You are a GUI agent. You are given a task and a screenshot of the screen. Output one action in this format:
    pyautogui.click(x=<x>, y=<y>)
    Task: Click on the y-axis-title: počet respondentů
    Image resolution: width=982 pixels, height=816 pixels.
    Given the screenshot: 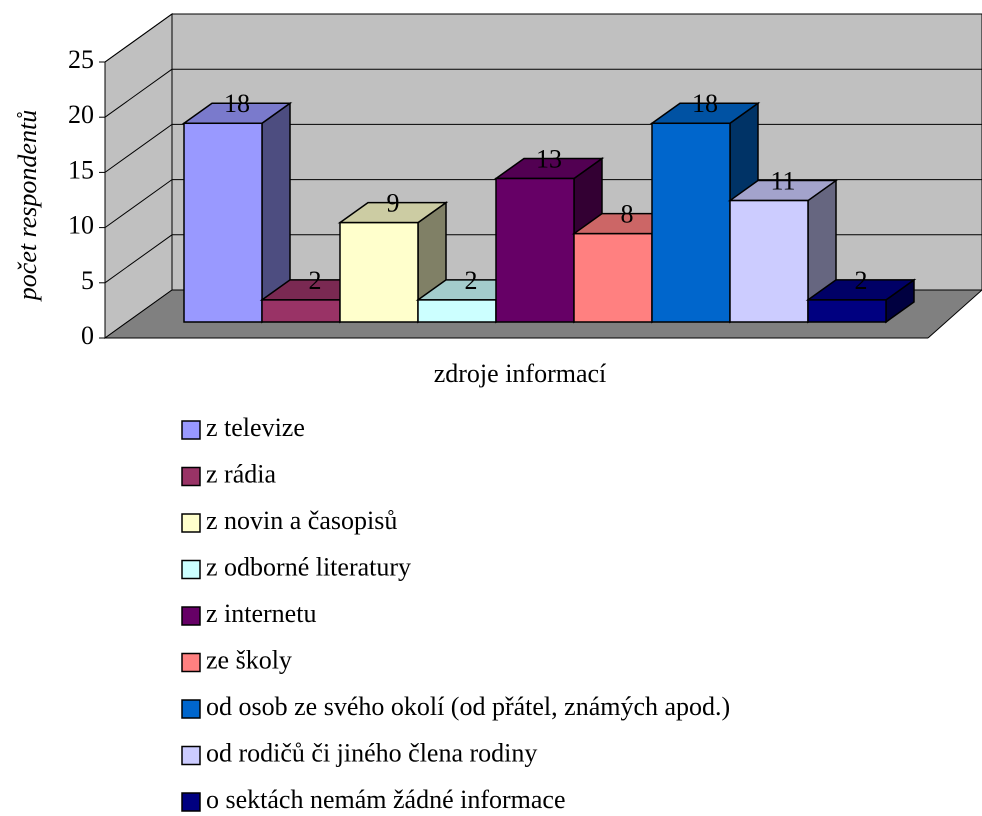 What is the action you would take?
    pyautogui.click(x=27, y=206)
    